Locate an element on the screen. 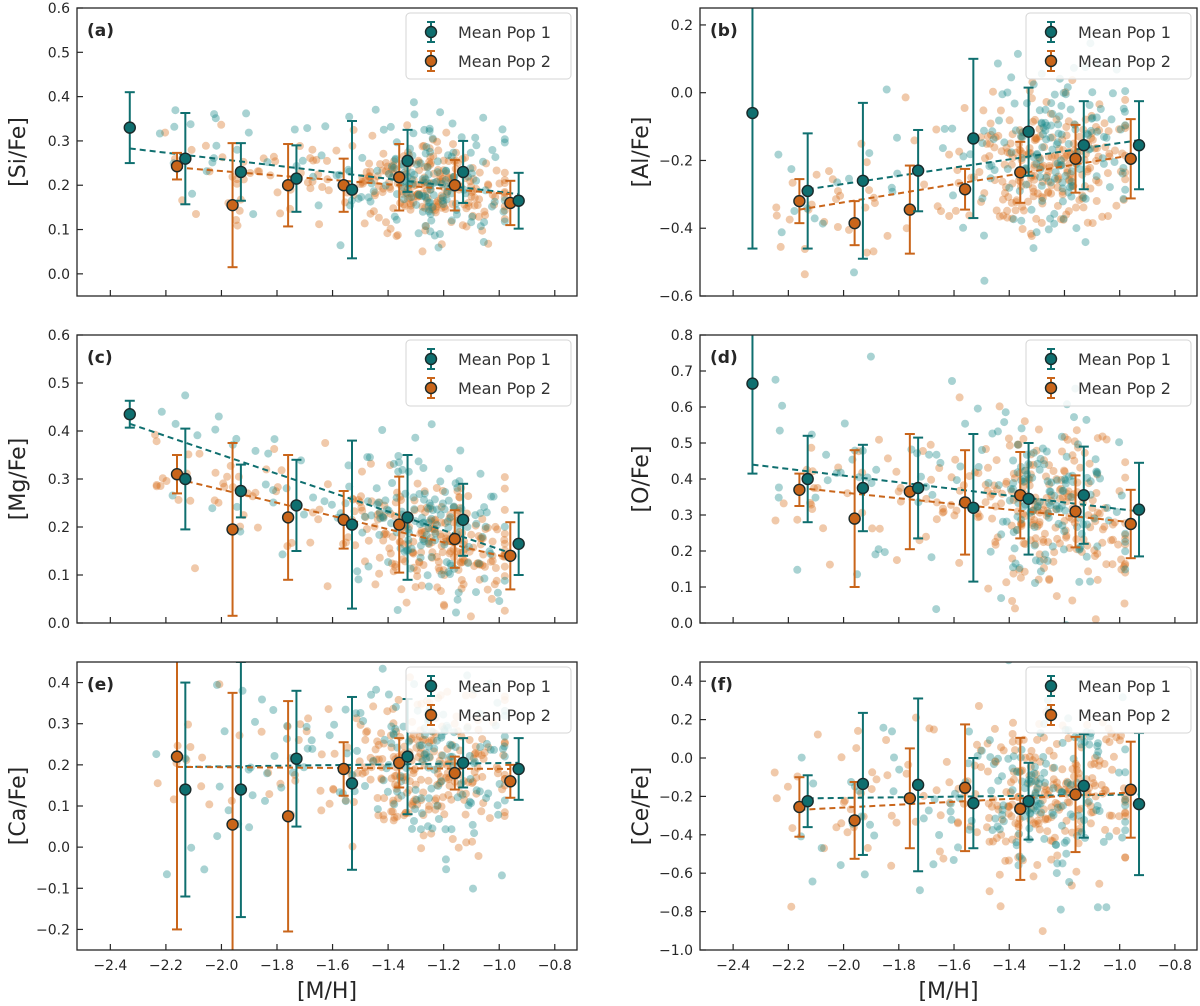 This screenshot has width=1200, height=1006. mean-pop1-point is located at coordinates (1083, 786).